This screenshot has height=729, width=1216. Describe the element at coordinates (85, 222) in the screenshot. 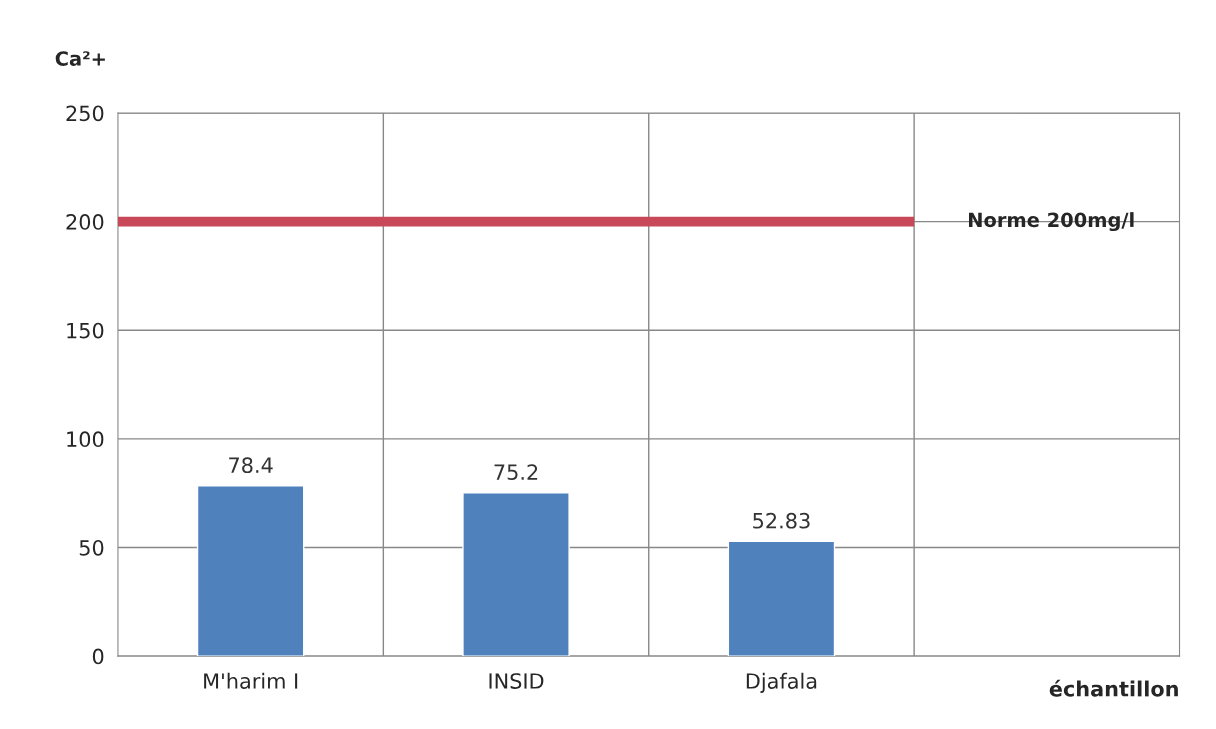

I see `y-tick-label: 200` at that location.